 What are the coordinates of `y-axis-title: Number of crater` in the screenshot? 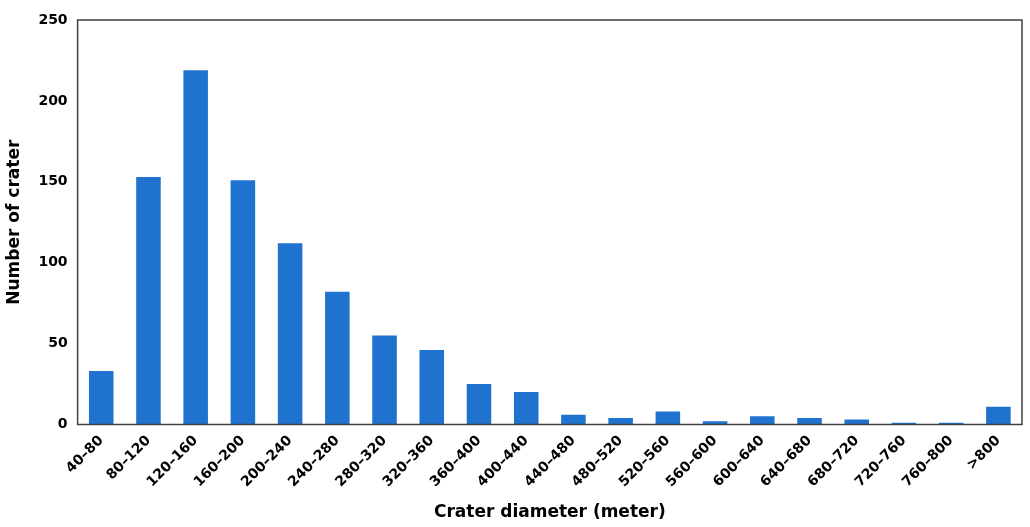 It's located at (12, 222).